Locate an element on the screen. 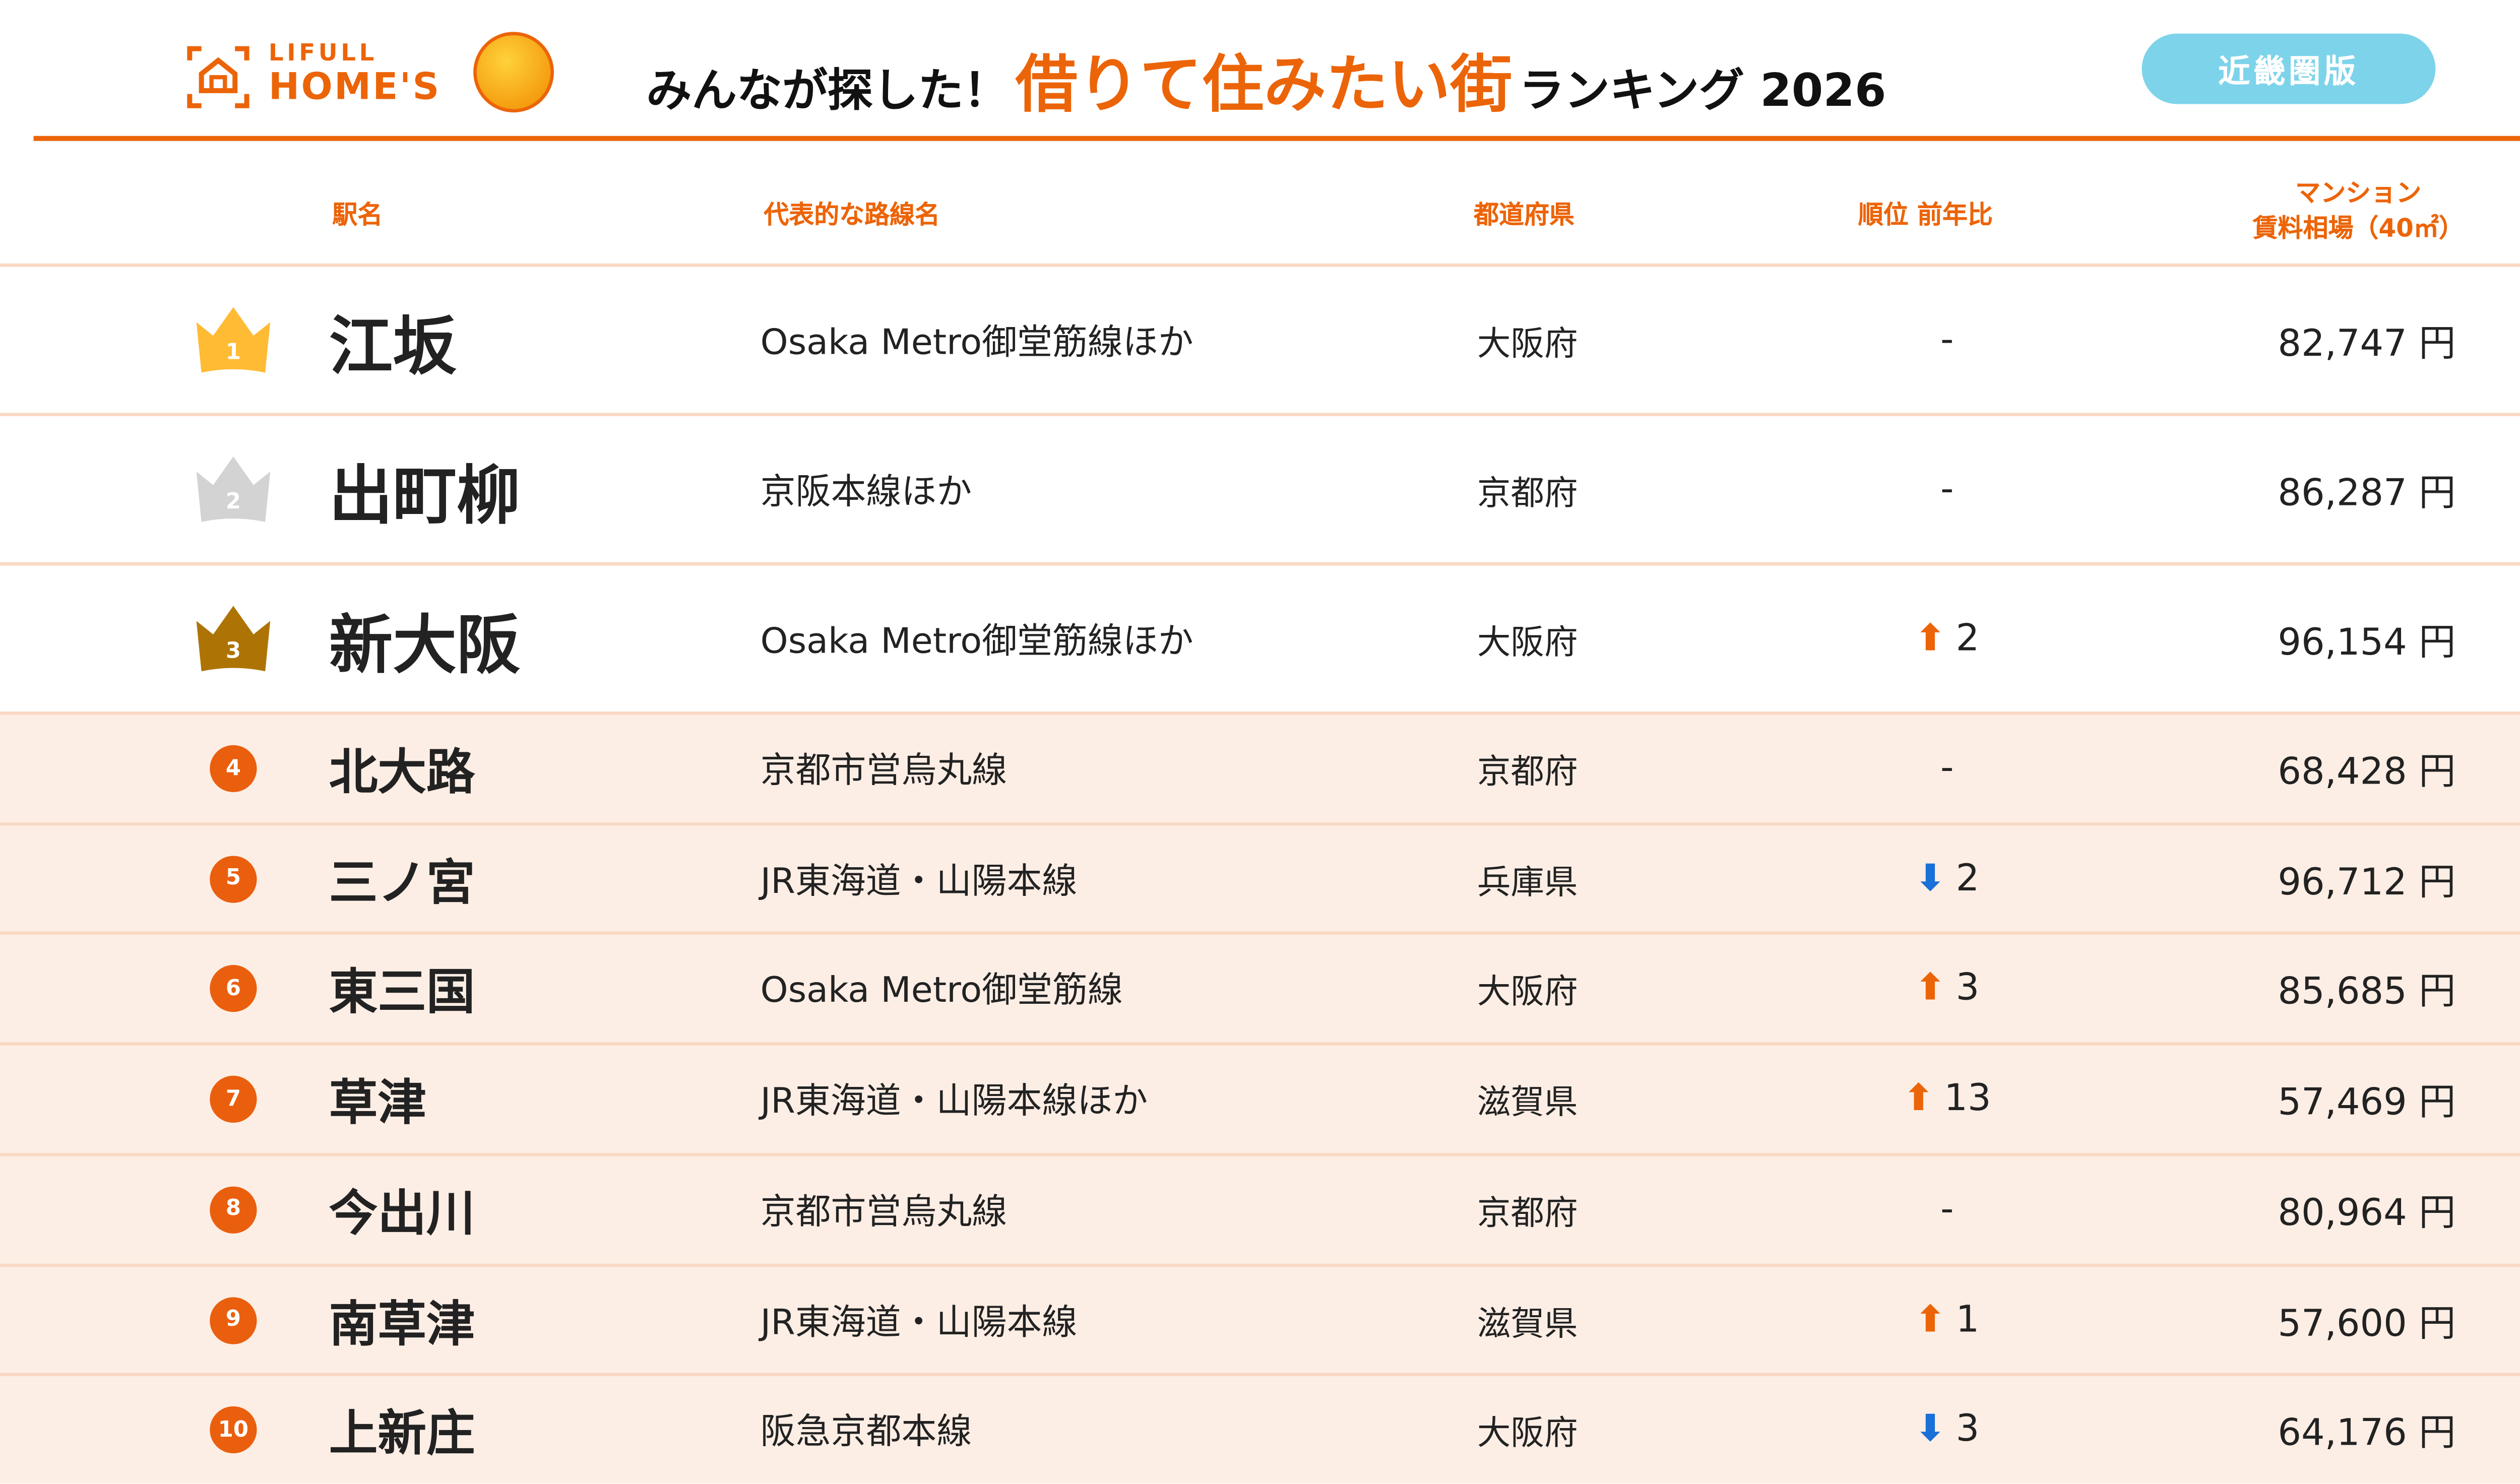 This screenshot has height=1484, width=2520. rent-price: 64,176 円 is located at coordinates (2367, 1435).